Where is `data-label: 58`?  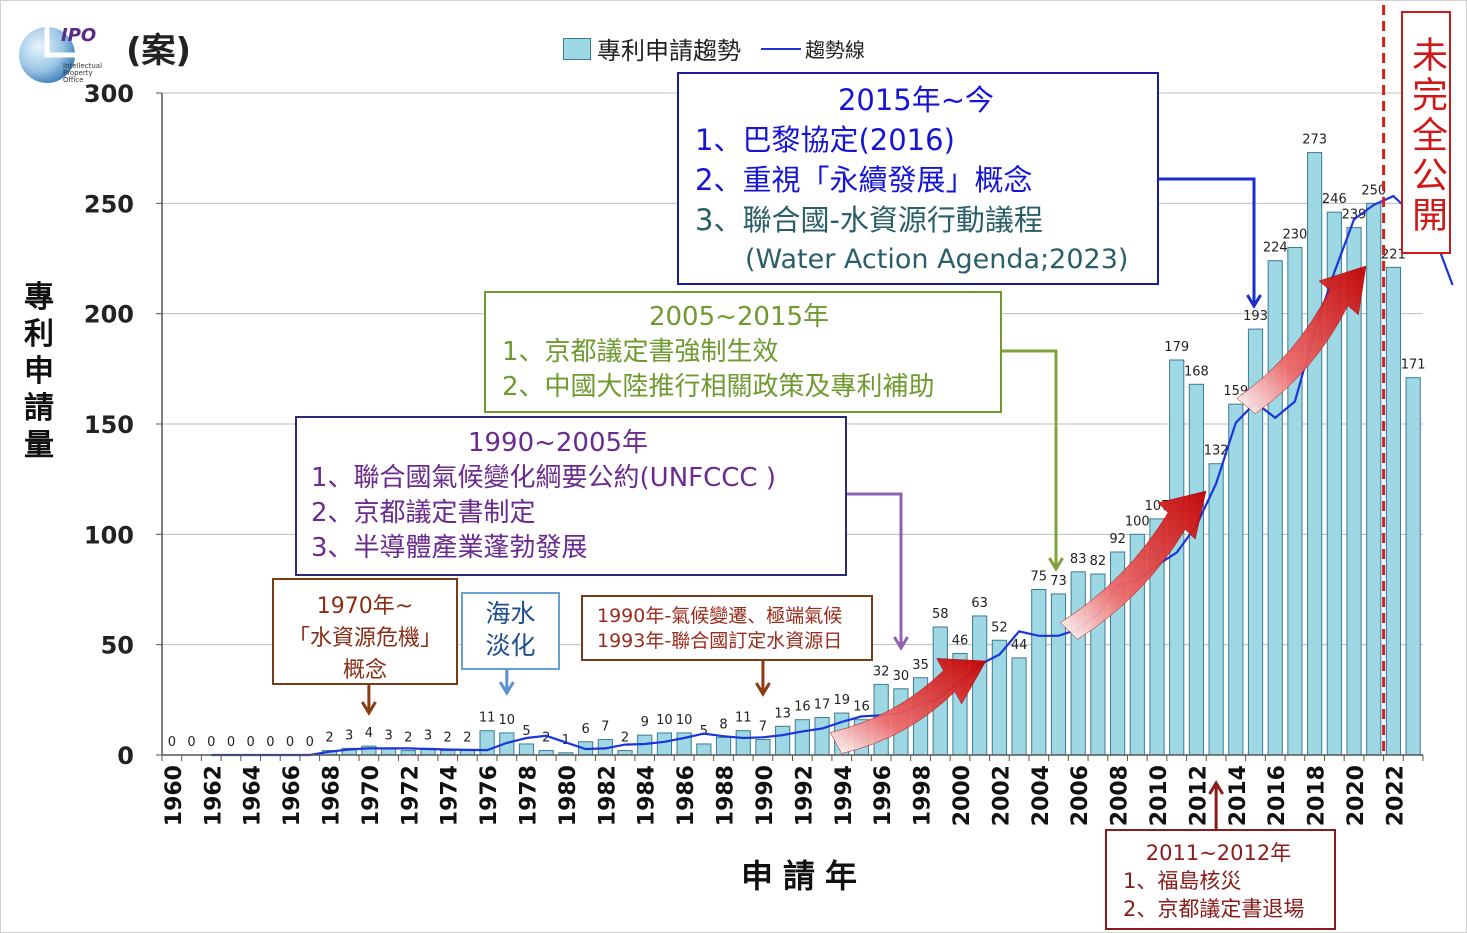
data-label: 58 is located at coordinates (940, 614).